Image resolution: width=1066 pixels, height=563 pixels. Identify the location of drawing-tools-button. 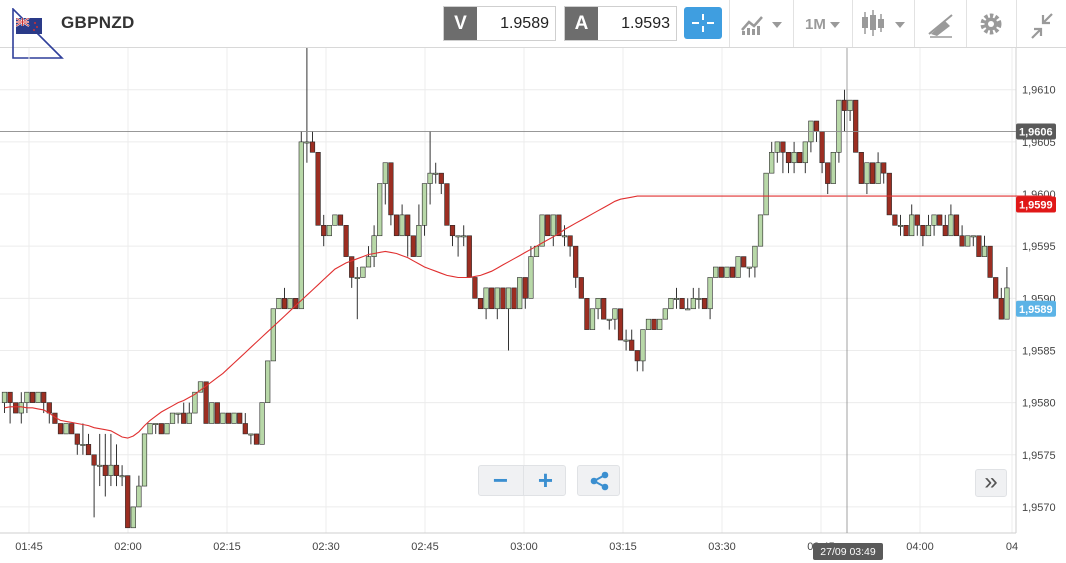
(943, 24).